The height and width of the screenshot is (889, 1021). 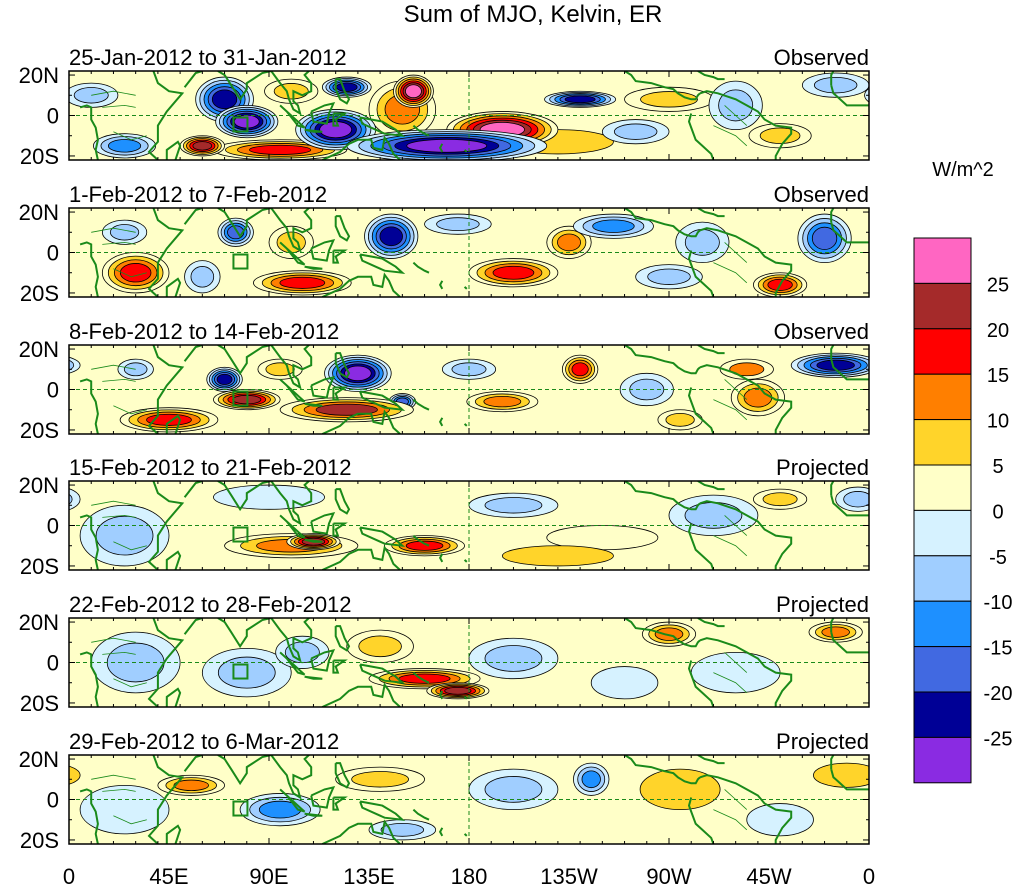 I want to click on chart-title: Sum of MJO, Kelvin, ER, so click(x=533, y=14).